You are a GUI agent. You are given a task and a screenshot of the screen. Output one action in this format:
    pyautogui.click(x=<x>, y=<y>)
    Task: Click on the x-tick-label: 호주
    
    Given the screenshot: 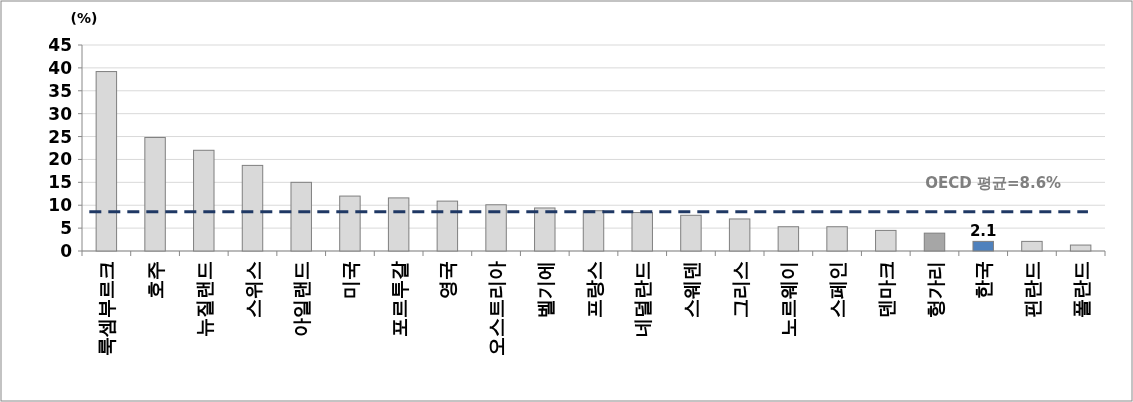 What is the action you would take?
    pyautogui.click(x=155, y=280)
    